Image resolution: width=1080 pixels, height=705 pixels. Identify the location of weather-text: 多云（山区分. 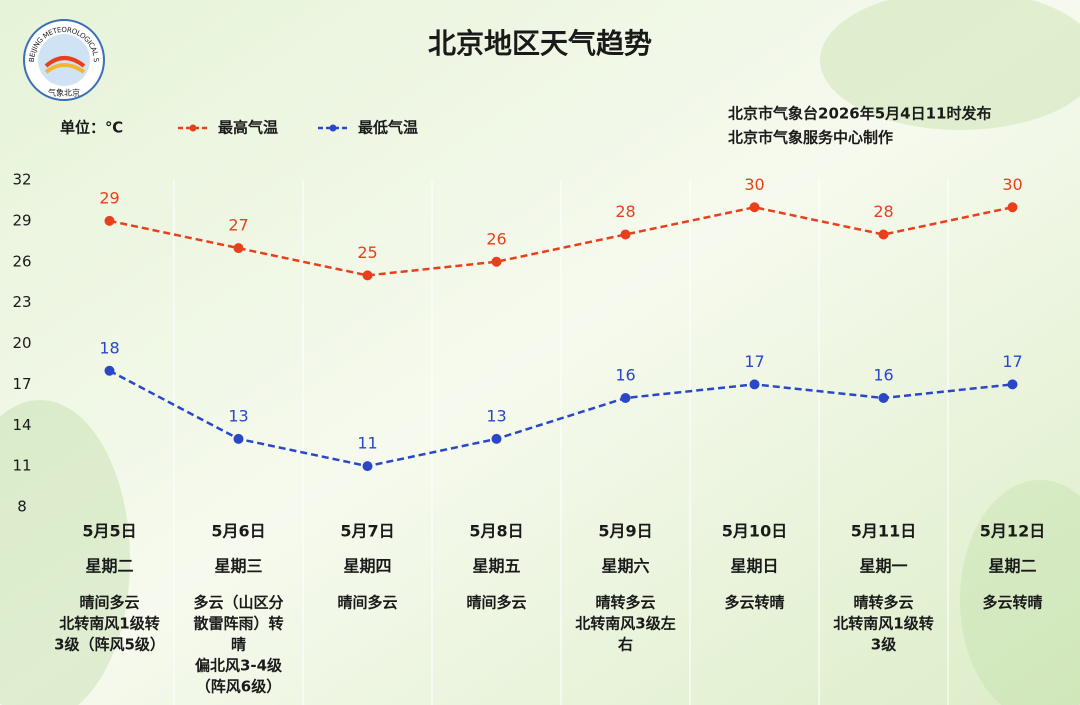
(238, 603).